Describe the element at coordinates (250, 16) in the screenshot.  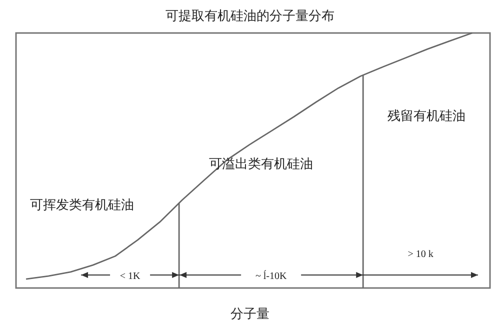
I see `chart-title: 可提取有机硅油的分子量分布` at that location.